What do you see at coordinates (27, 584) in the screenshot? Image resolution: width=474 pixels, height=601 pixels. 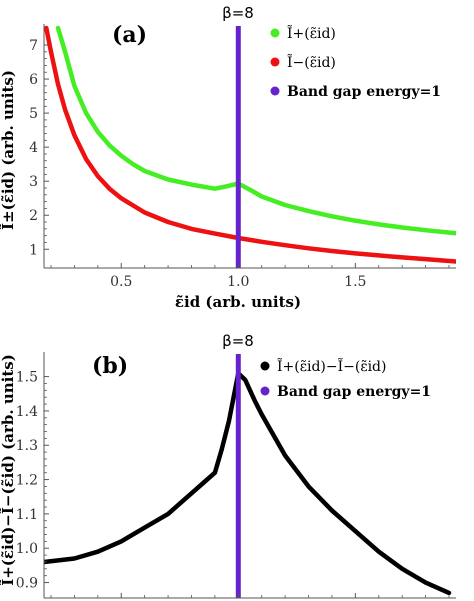 I see `panel-b-y-tick-label: 0.9` at bounding box center [27, 584].